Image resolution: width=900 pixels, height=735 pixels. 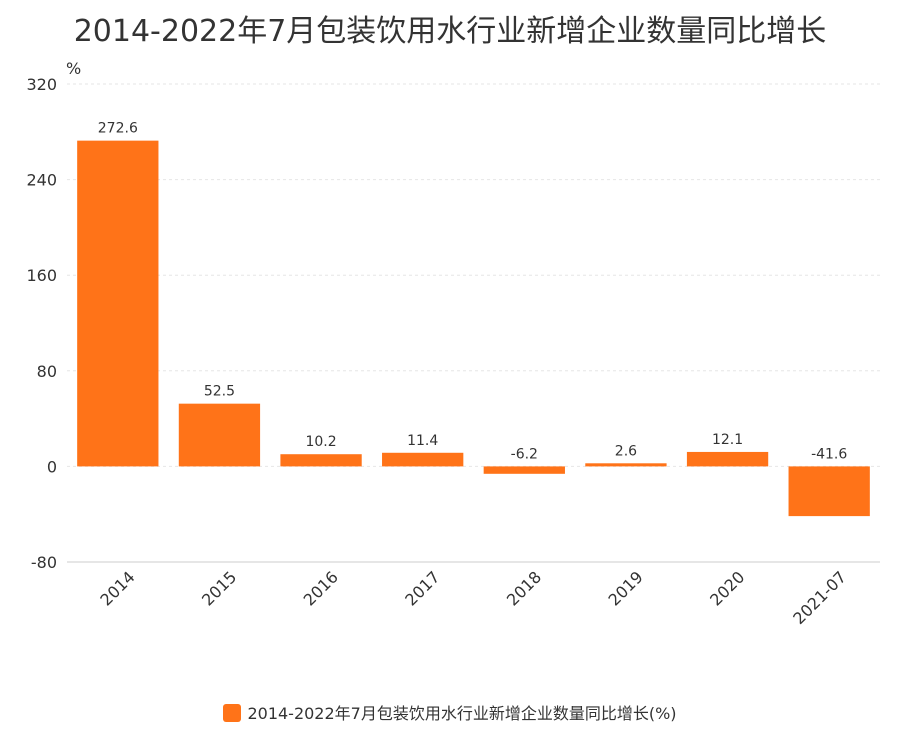 I want to click on x-tick-label: 2018, so click(x=524, y=588).